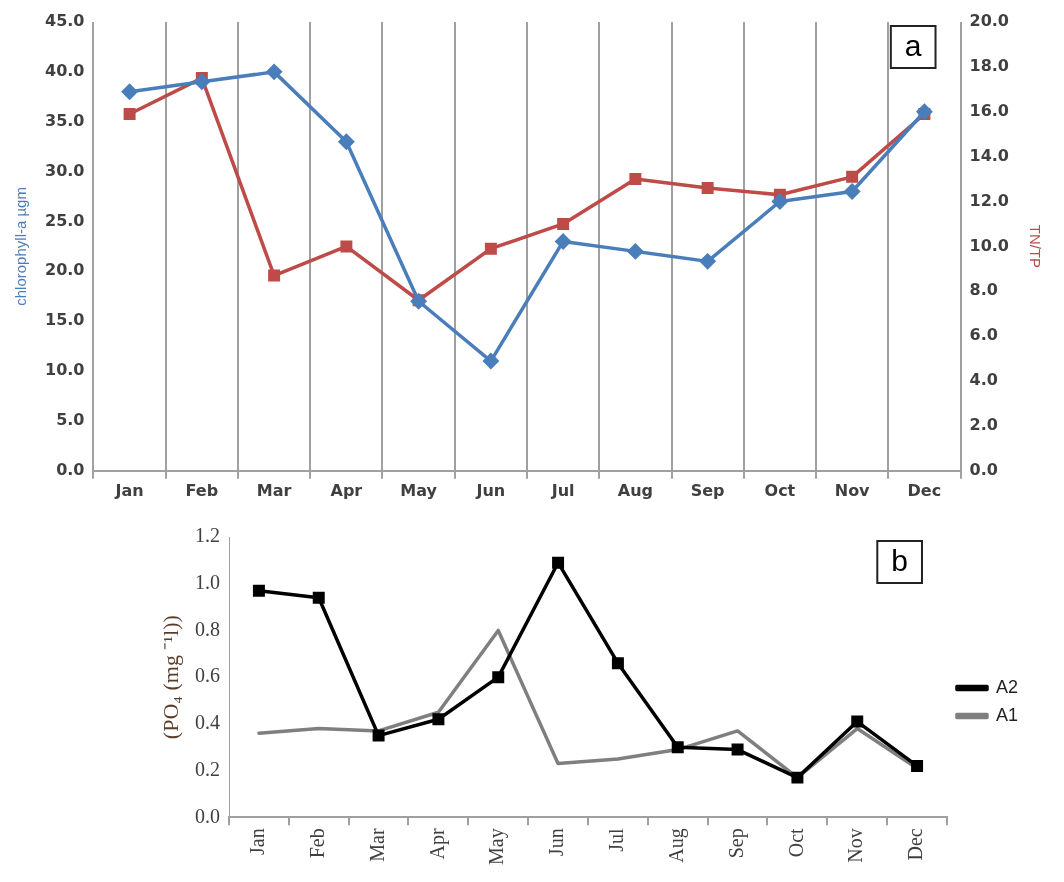  What do you see at coordinates (70, 420) in the screenshot?
I see `y-tick-label: 5.0` at bounding box center [70, 420].